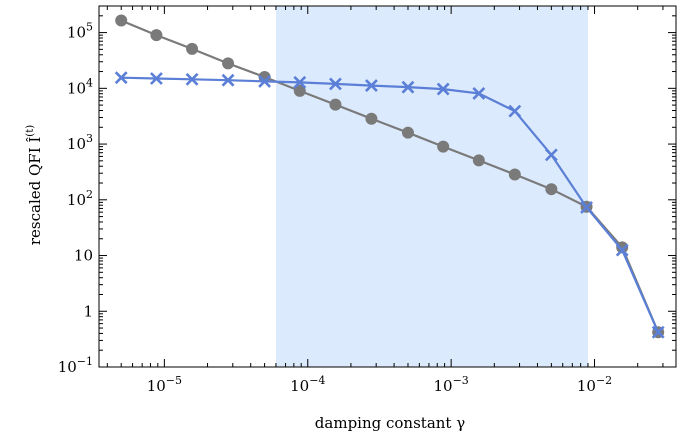 This screenshot has height=439, width=685. What do you see at coordinates (450, 384) in the screenshot?
I see `x-tick-label: 10⁻³` at bounding box center [450, 384].